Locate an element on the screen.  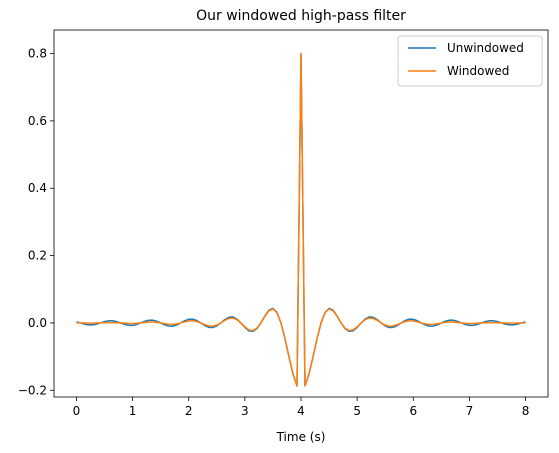
x-tick-label: 1 is located at coordinates (133, 411).